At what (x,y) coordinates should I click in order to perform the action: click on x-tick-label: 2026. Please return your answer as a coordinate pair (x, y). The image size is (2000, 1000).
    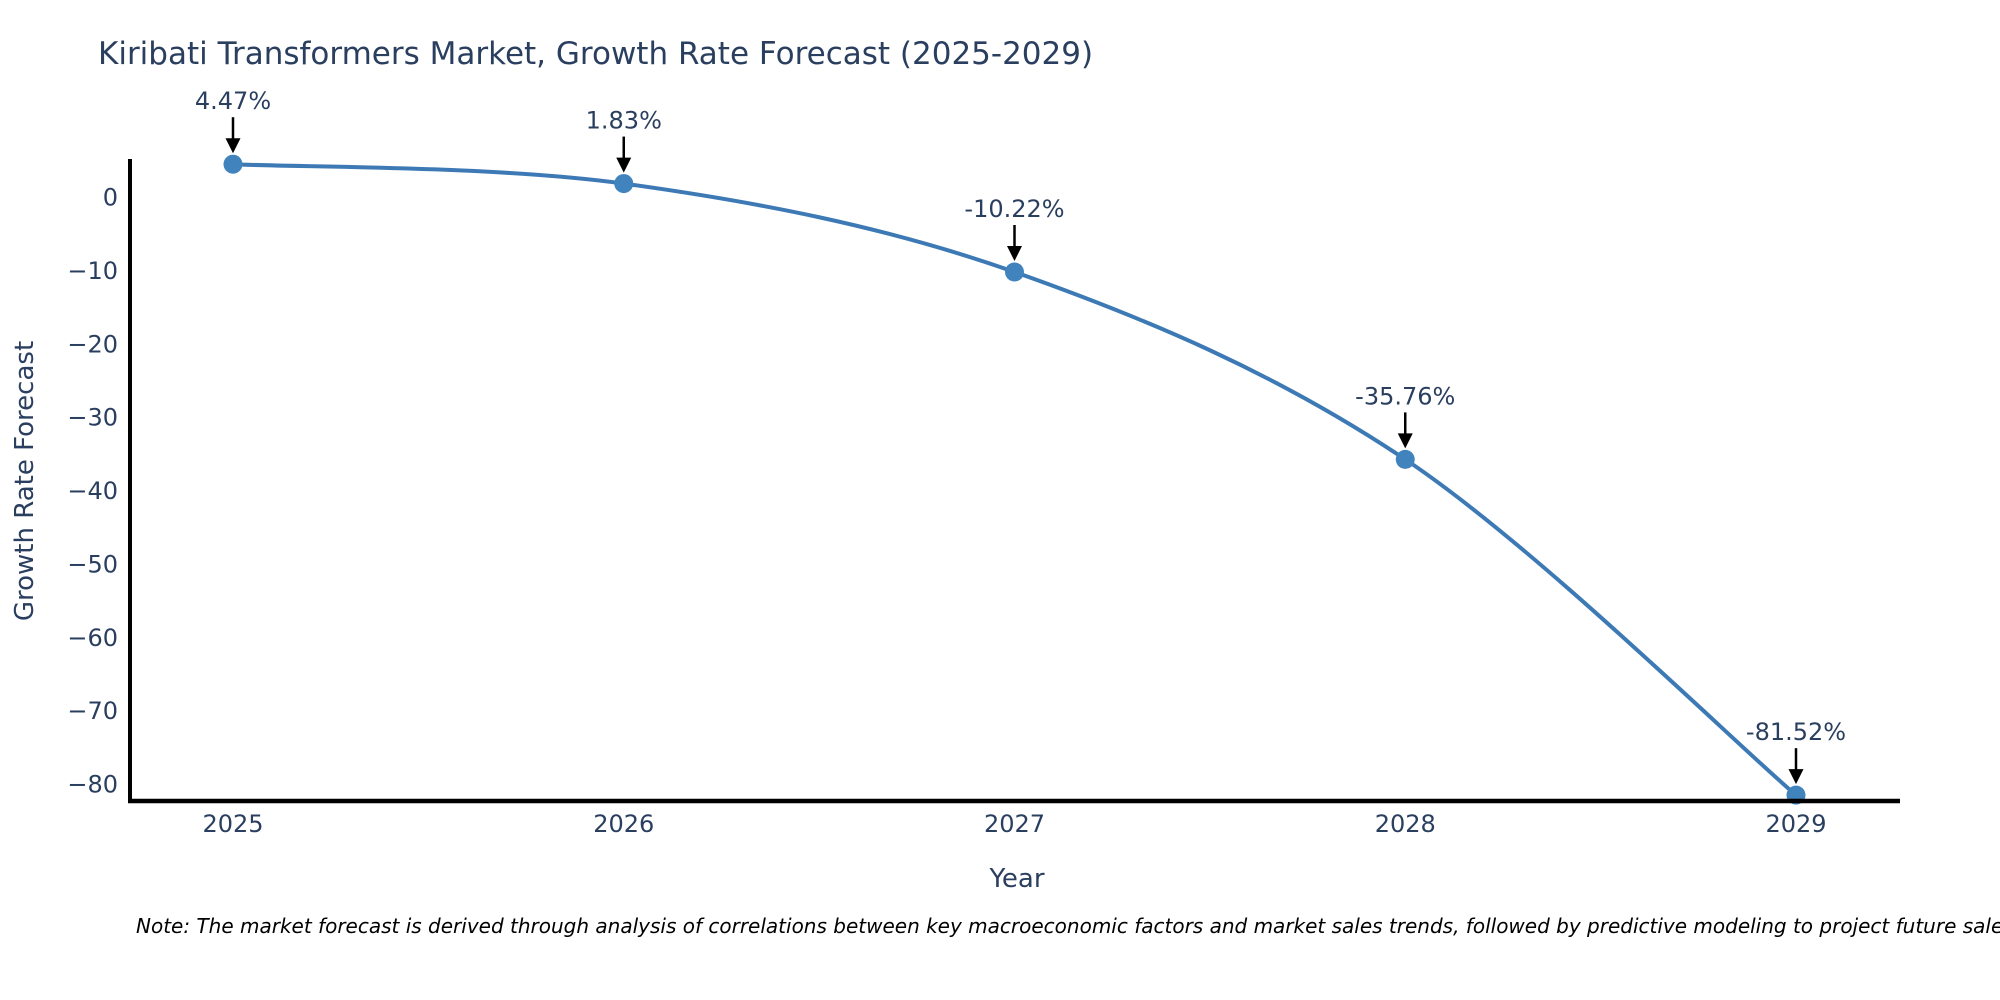
    Looking at the image, I should click on (623, 824).